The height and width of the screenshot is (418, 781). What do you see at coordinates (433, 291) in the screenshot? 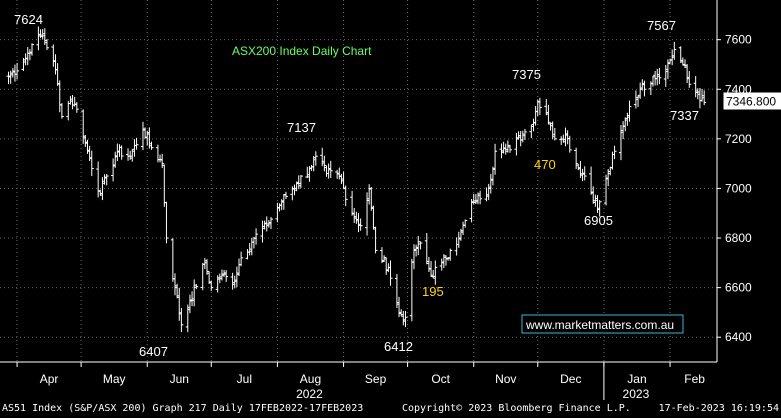
I see `annotation-label: 195` at bounding box center [433, 291].